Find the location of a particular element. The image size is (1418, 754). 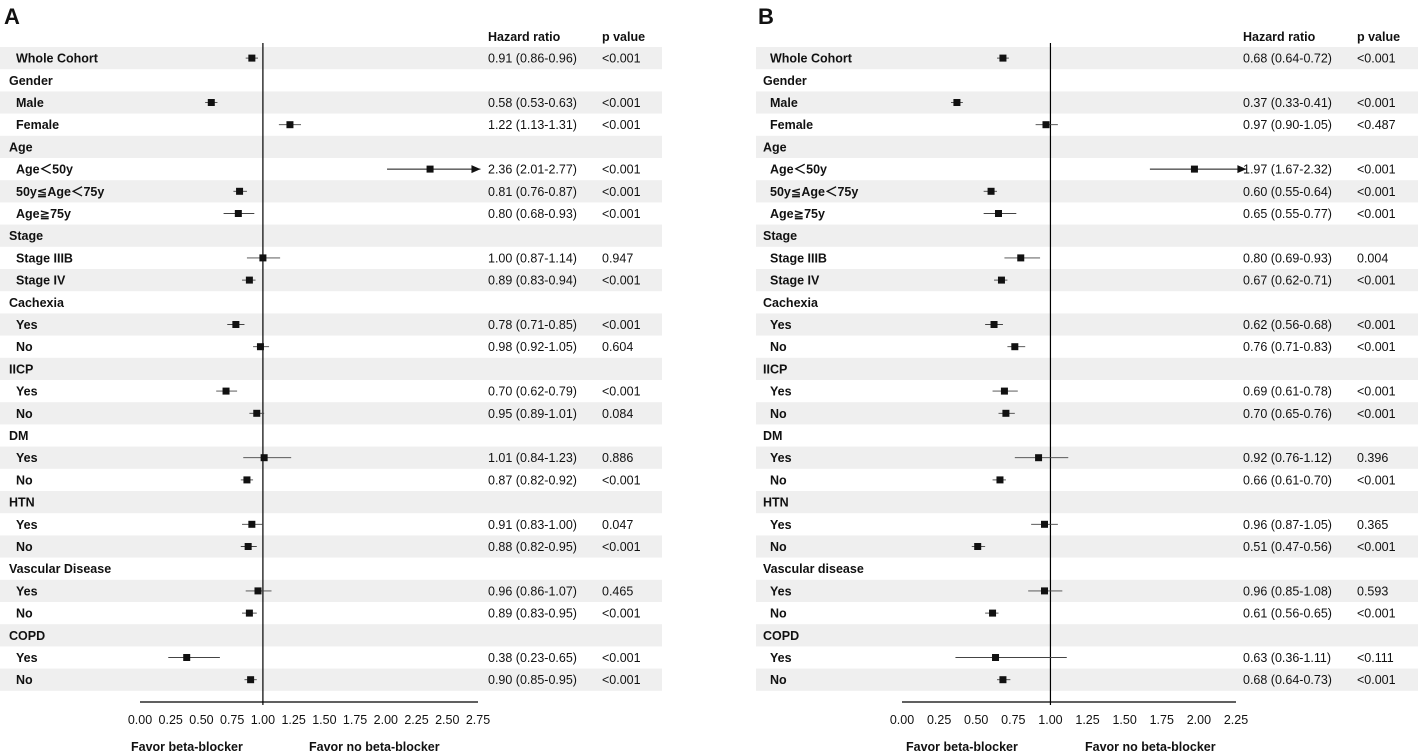

panel-b-p-value: 0.396 is located at coordinates (1372, 458).